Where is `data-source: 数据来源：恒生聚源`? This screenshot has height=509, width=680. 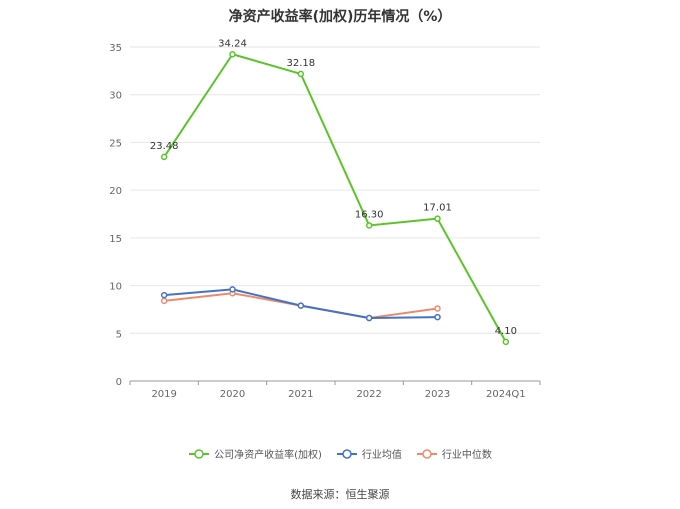 data-source: 数据来源：恒生聚源 is located at coordinates (340, 494).